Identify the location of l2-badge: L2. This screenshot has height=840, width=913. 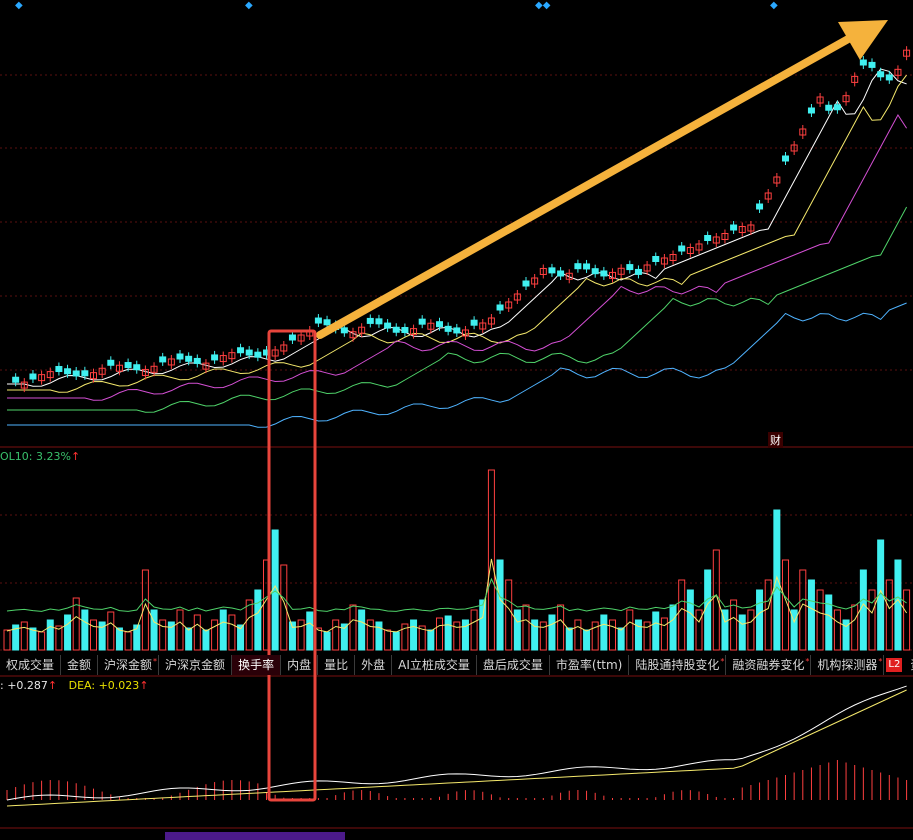
(894, 665).